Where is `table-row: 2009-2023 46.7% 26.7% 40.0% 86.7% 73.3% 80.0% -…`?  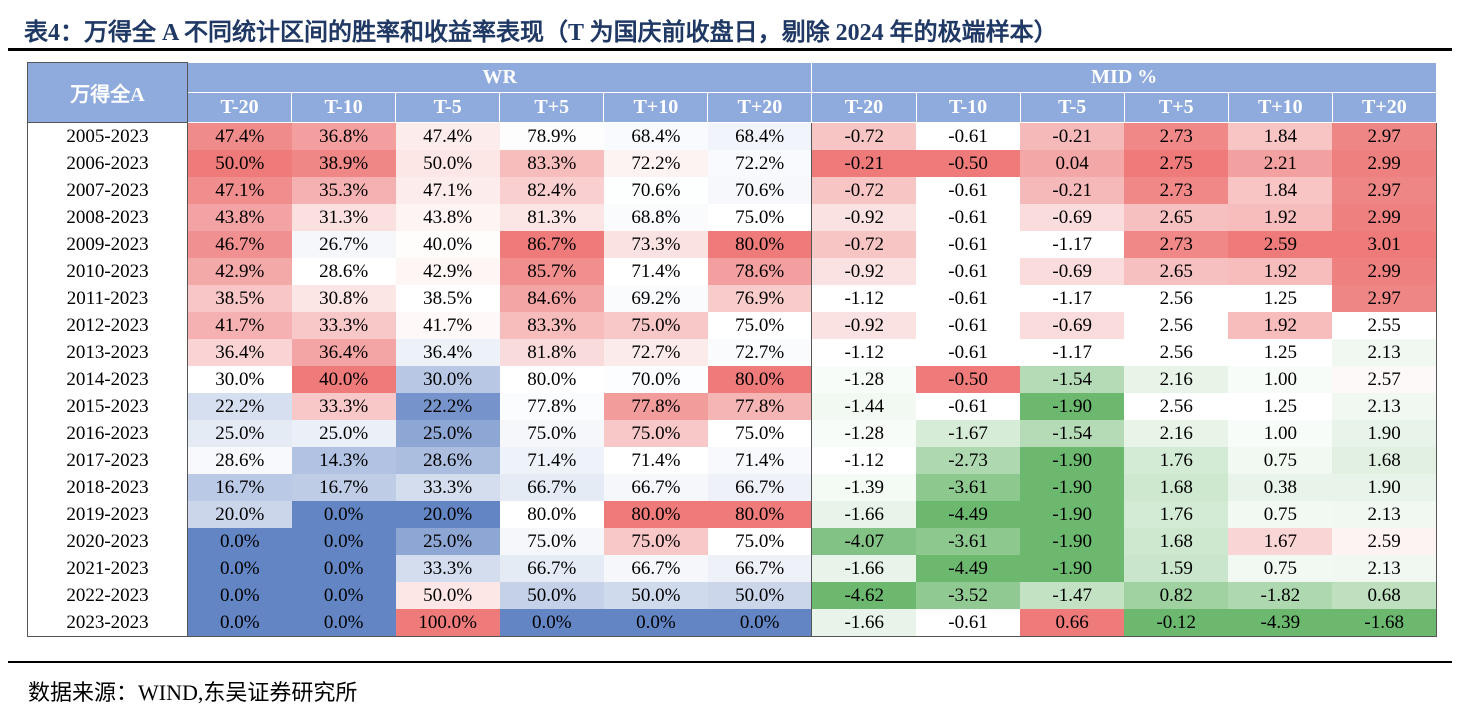
table-row: 2009-2023 46.7% 26.7% 40.0% 86.7% 73.3% 80.0% -… is located at coordinates (732, 244).